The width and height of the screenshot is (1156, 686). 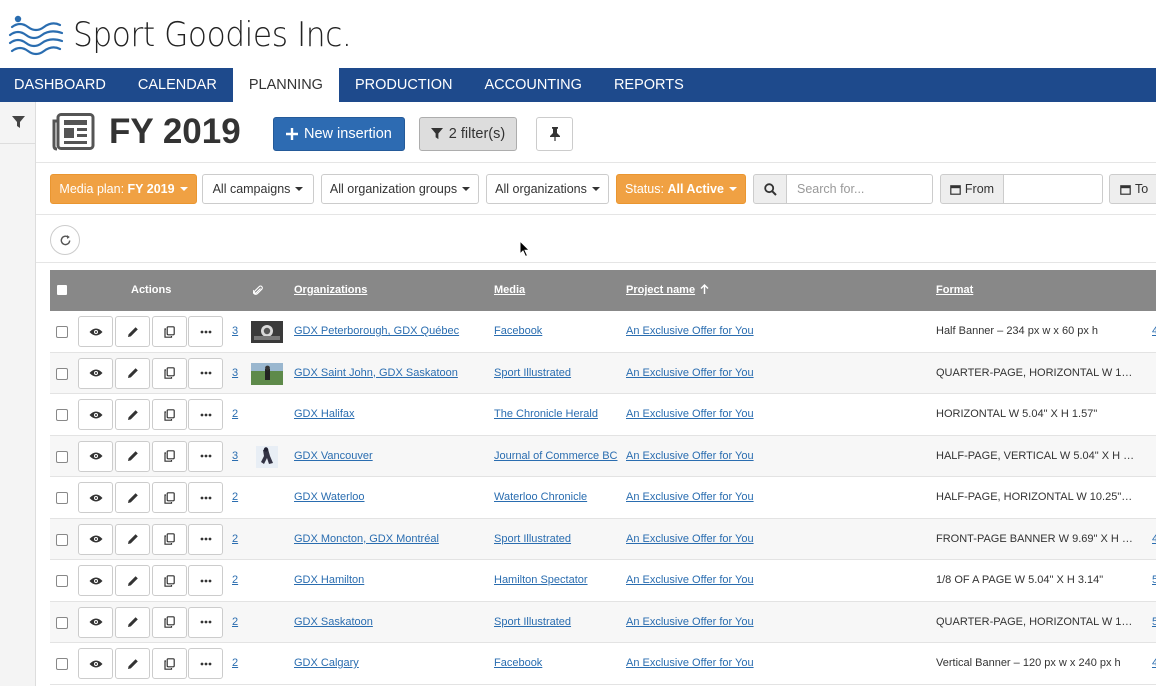 I want to click on new-insertion-button: New insertion, so click(x=339, y=134).